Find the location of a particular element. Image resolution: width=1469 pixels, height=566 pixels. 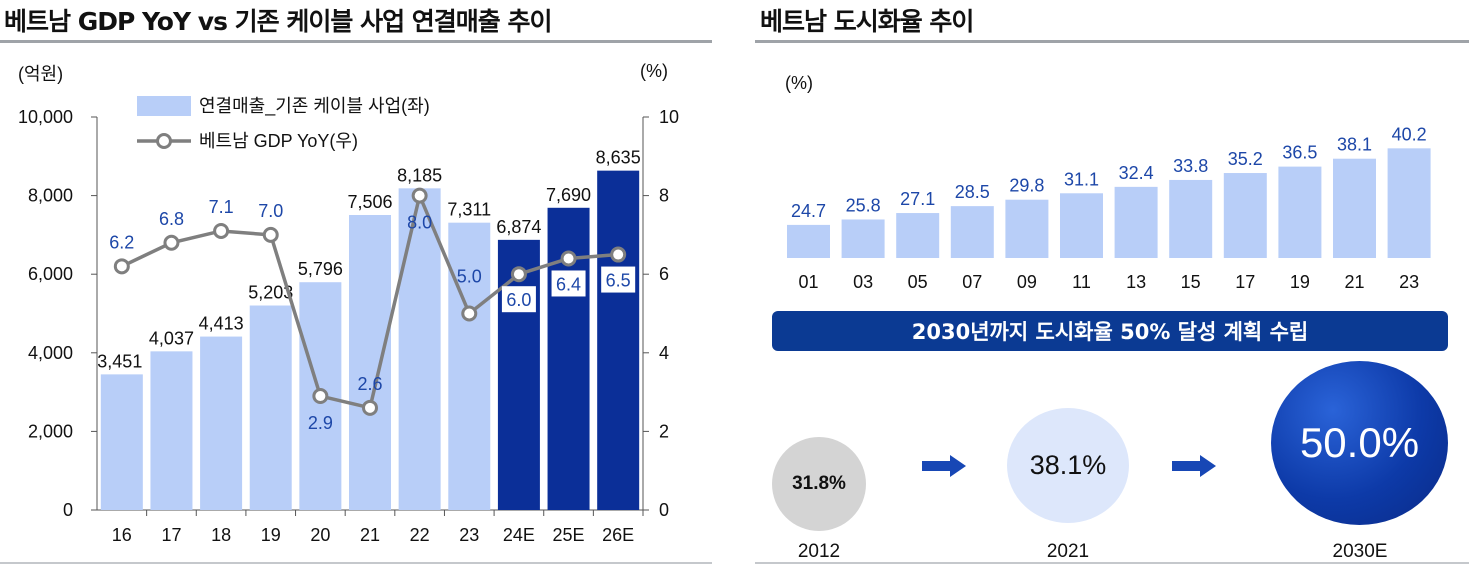

urbanization-value-label: 40.2 is located at coordinates (1409, 134).